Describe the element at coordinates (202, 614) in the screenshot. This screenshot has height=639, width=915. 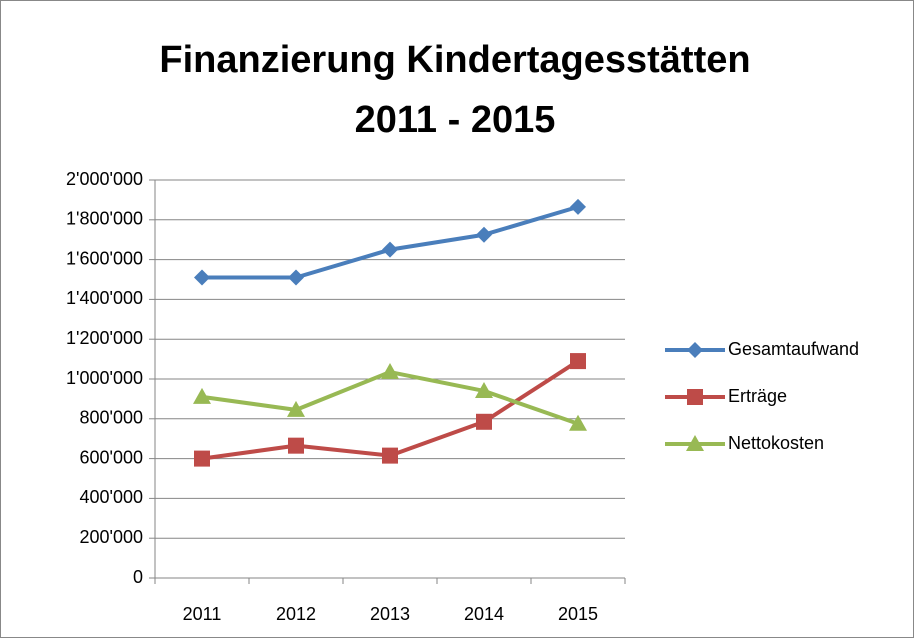
I see `x-tick-label: 2011` at that location.